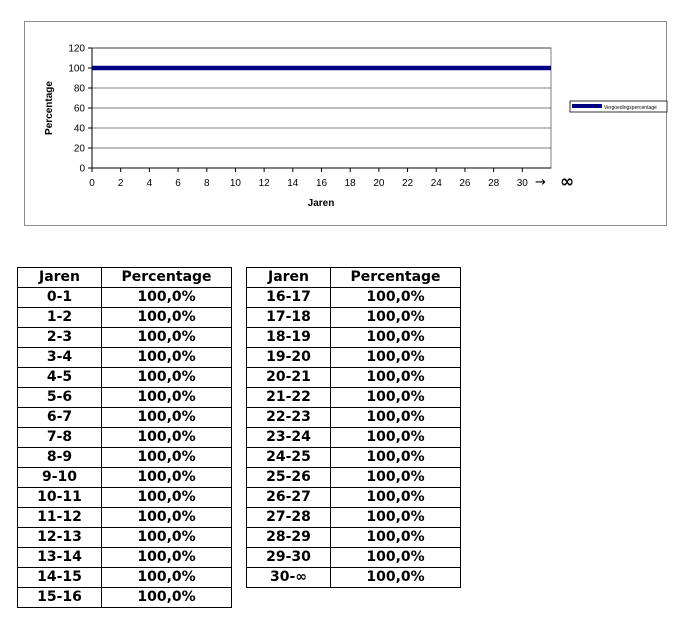 This screenshot has width=678, height=627. What do you see at coordinates (494, 183) in the screenshot?
I see `x-tick-label: 28` at bounding box center [494, 183].